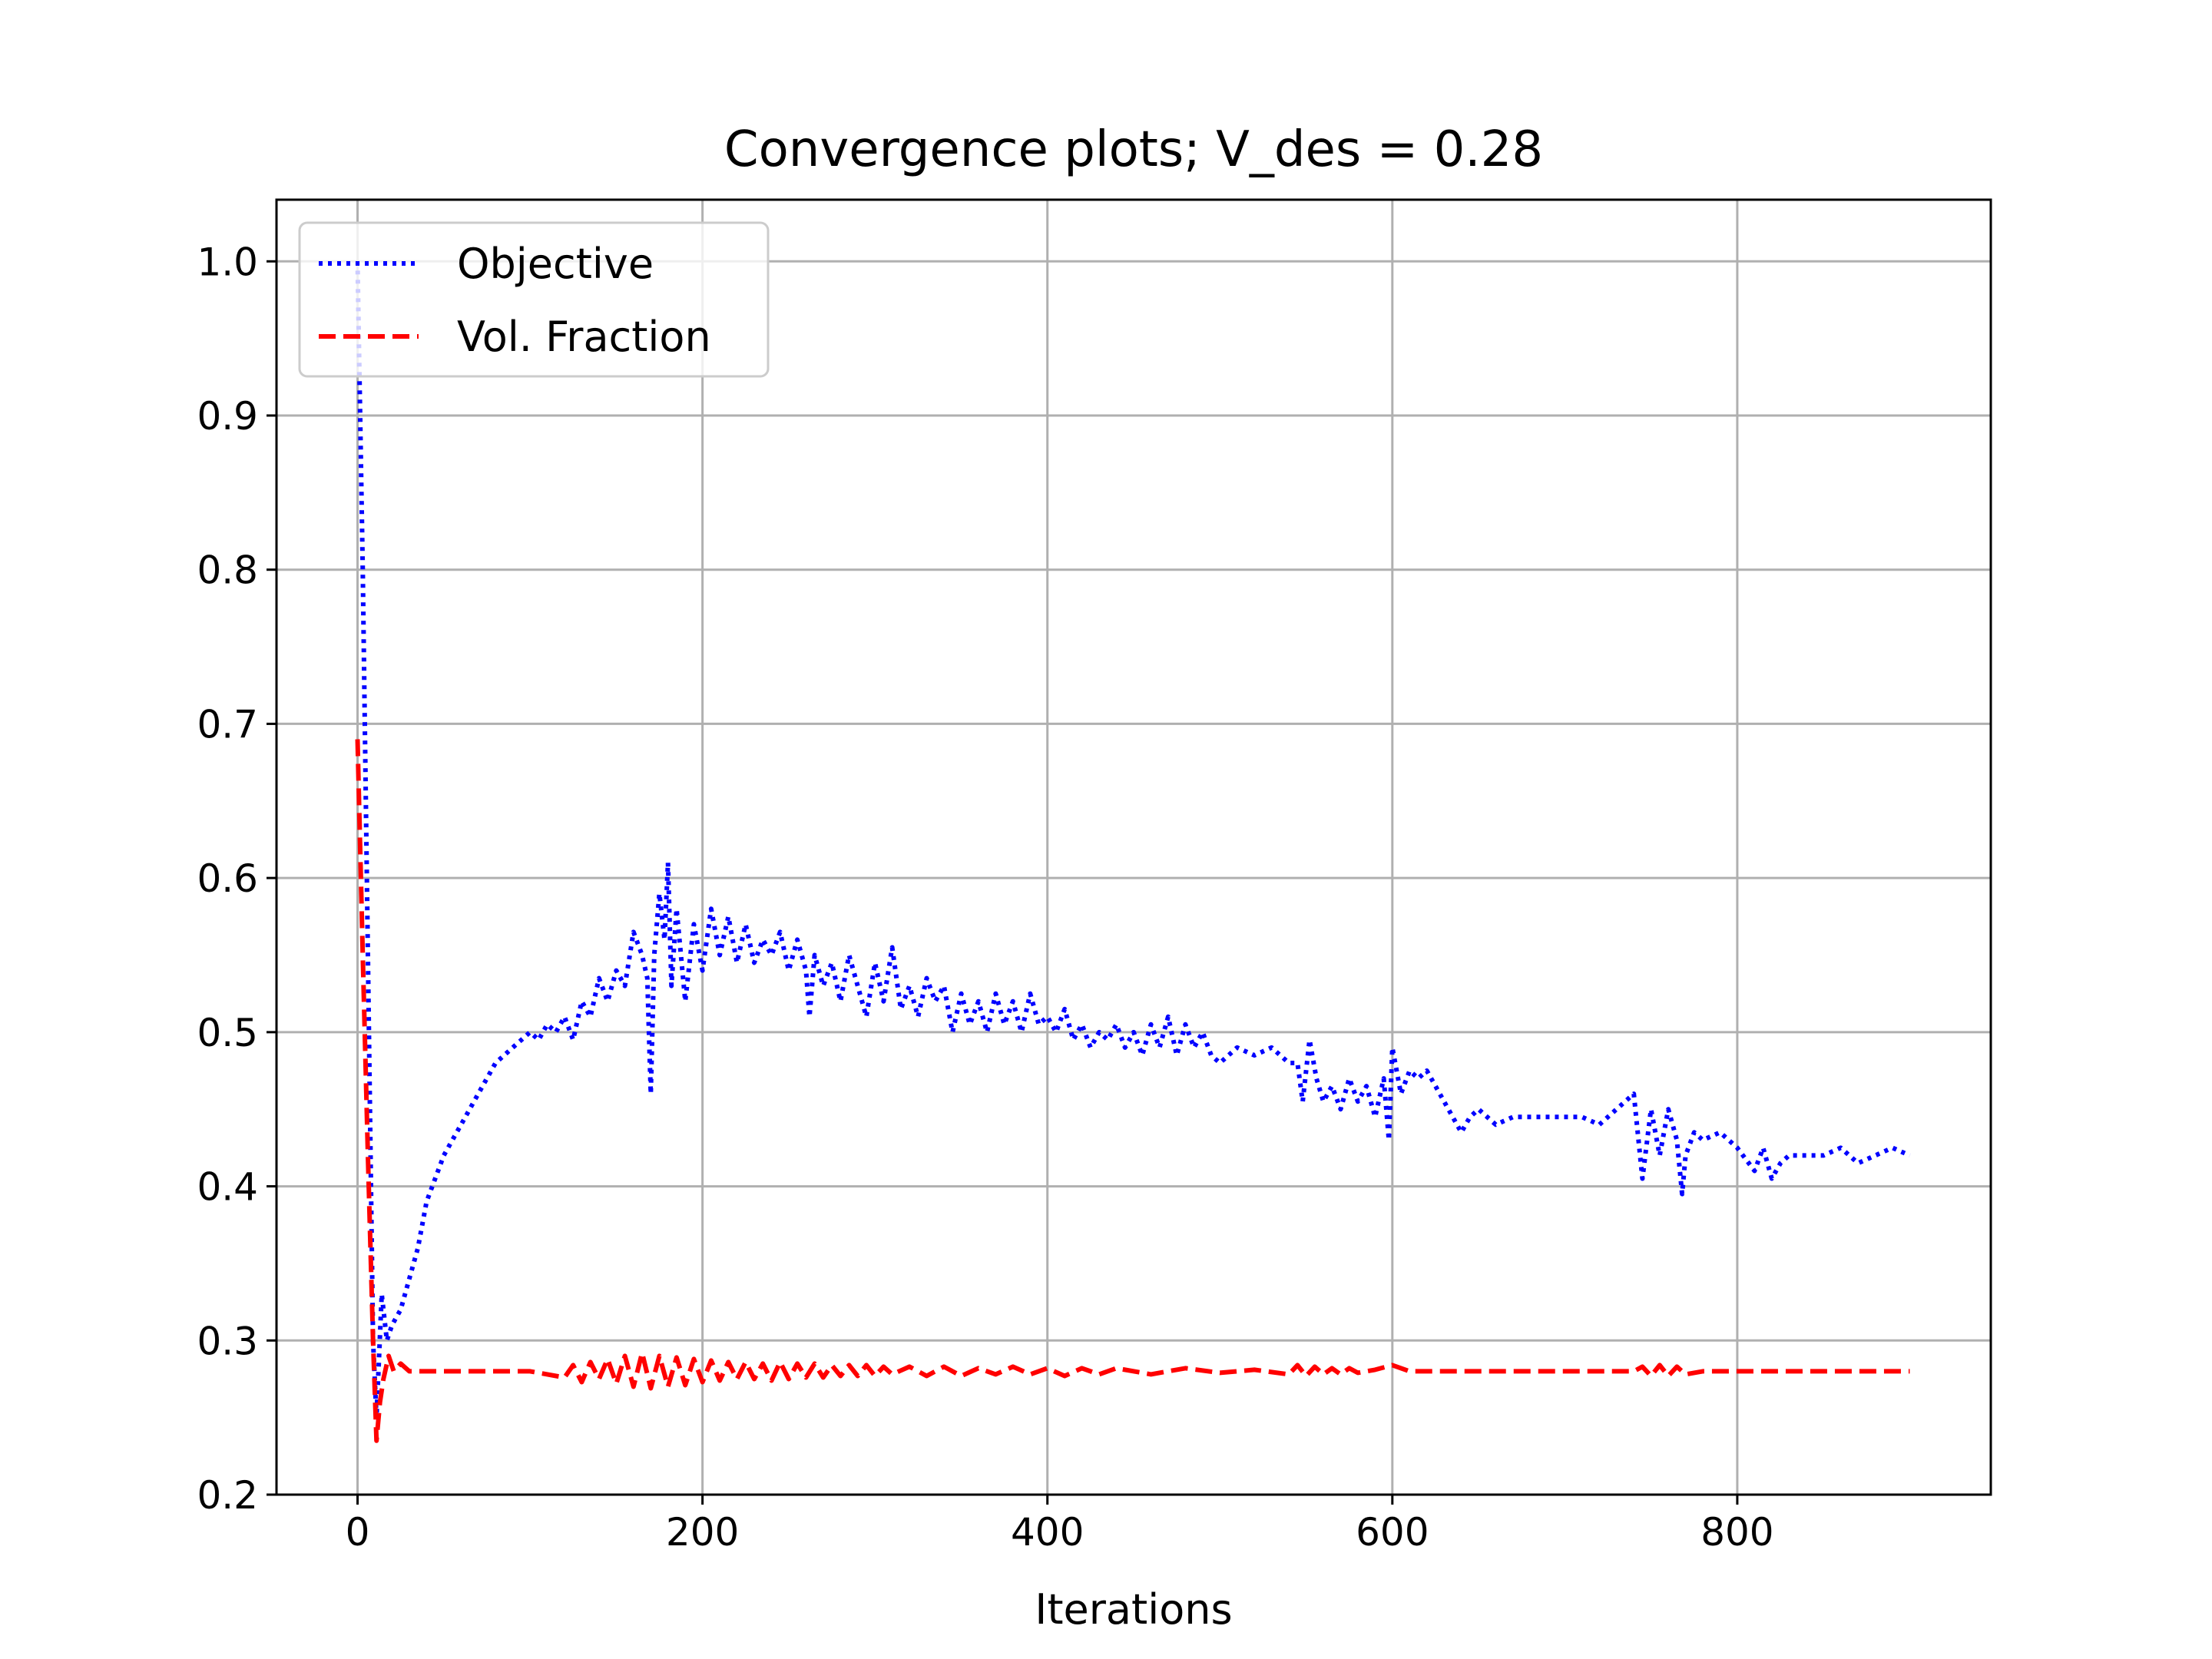 This screenshot has height=1659, width=2212. Describe the element at coordinates (228, 417) in the screenshot. I see `y-tick-label: 0.9` at that location.